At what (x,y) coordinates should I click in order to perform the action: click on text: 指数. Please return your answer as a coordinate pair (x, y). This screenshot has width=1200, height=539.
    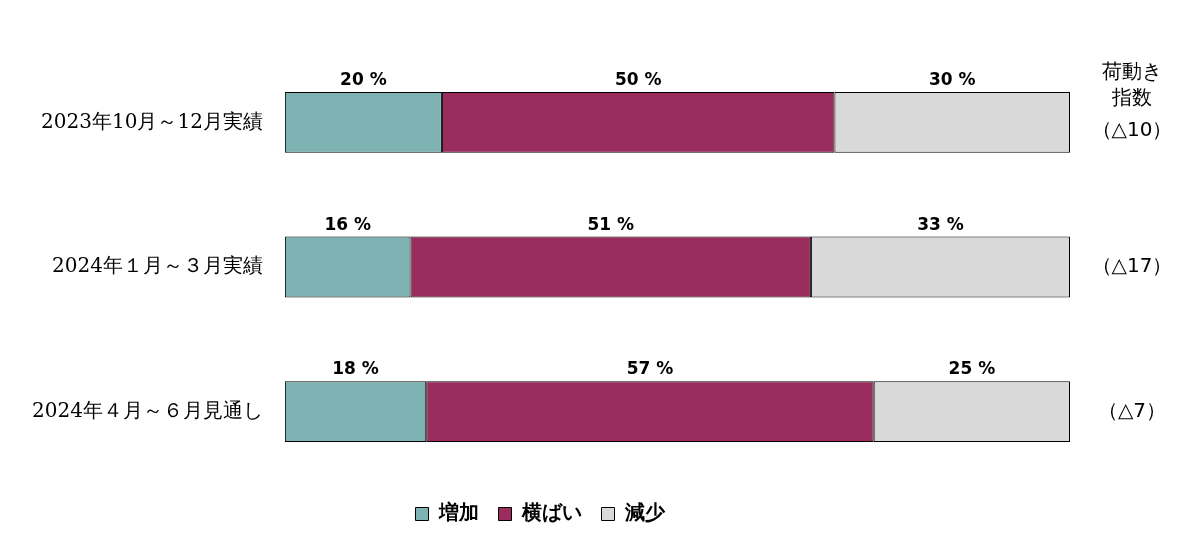
    Looking at the image, I should click on (1131, 96).